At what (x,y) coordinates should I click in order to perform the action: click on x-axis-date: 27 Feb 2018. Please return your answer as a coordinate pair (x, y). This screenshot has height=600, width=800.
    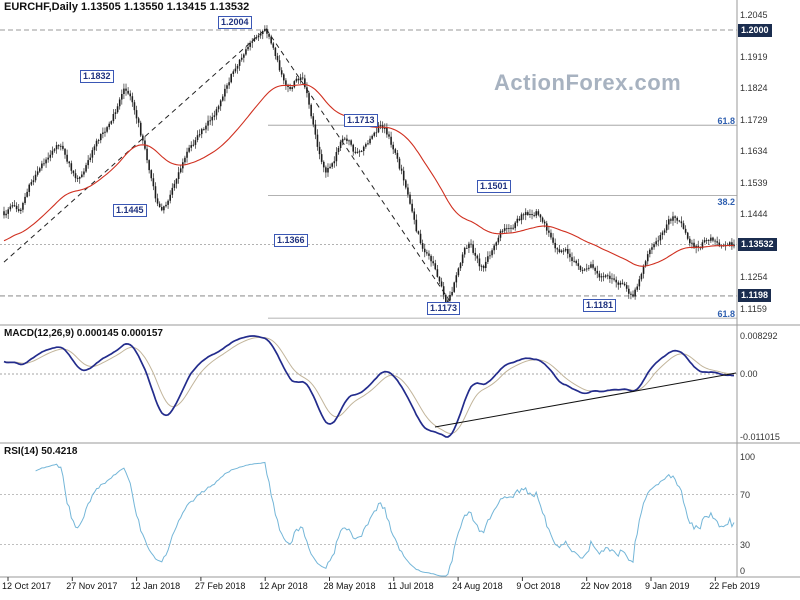
    Looking at the image, I should click on (220, 586).